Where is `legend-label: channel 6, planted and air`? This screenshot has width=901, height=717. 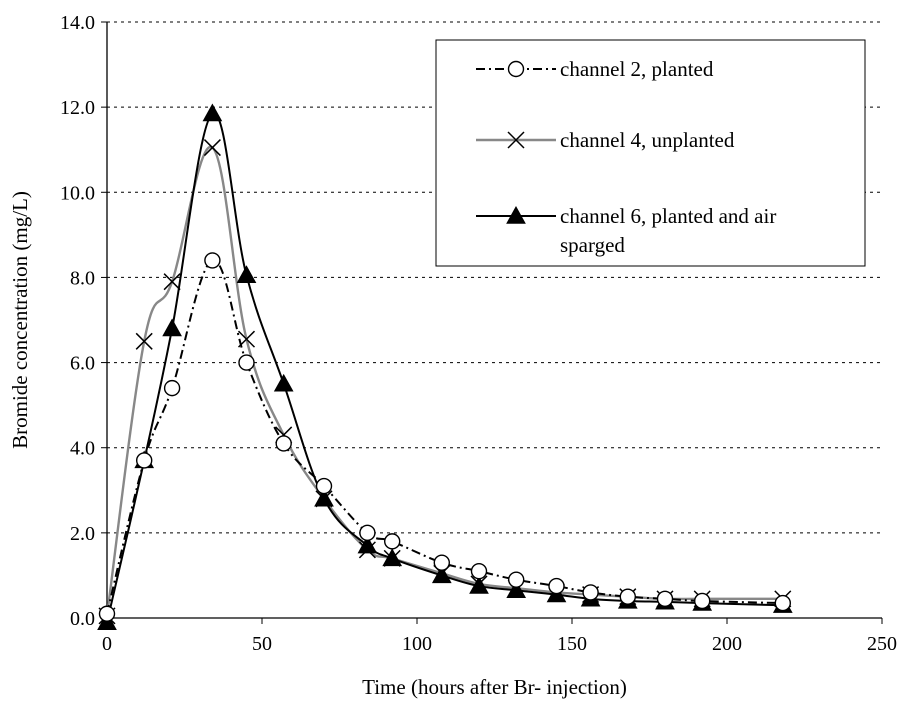 legend-label: channel 6, planted and air is located at coordinates (668, 216).